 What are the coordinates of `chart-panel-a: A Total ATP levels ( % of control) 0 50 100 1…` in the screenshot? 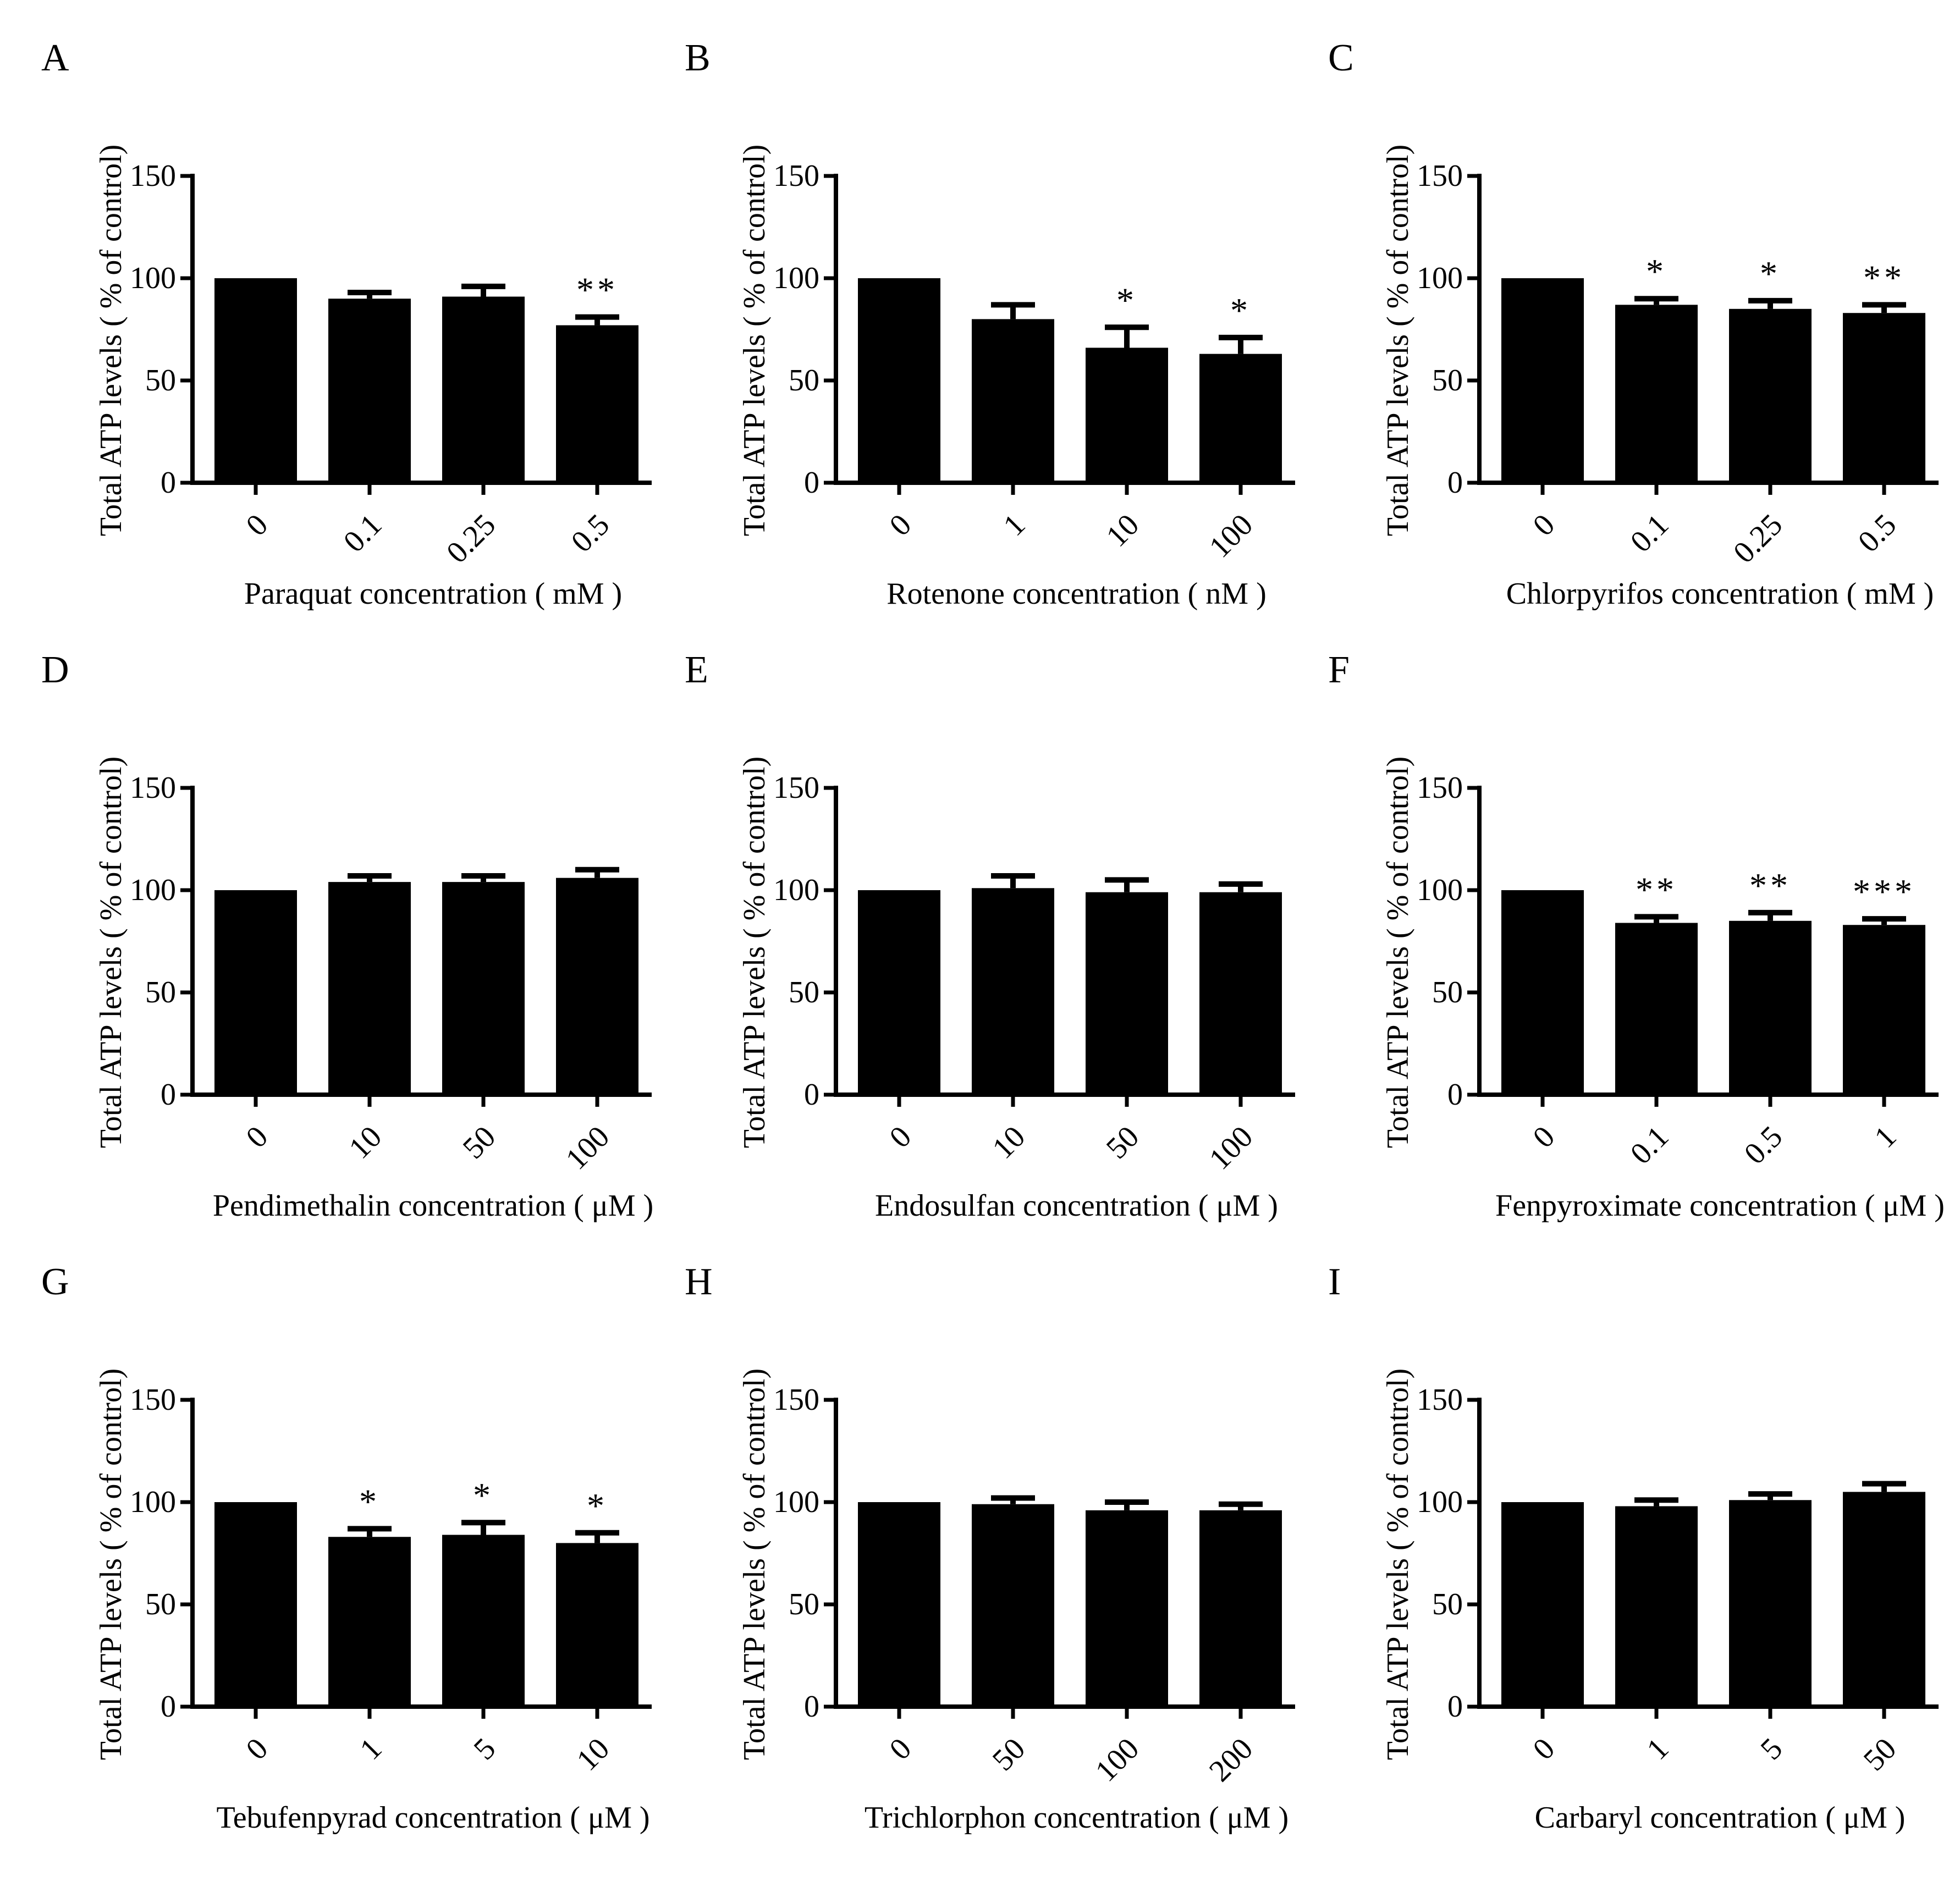 It's located at (346, 324).